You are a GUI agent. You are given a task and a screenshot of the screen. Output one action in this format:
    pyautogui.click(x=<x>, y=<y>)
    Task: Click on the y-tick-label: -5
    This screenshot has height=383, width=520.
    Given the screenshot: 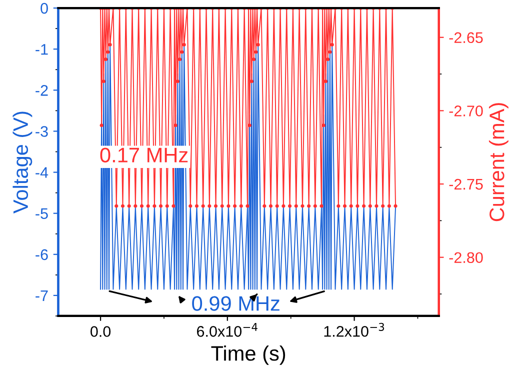 What is the action you would take?
    pyautogui.click(x=42, y=214)
    